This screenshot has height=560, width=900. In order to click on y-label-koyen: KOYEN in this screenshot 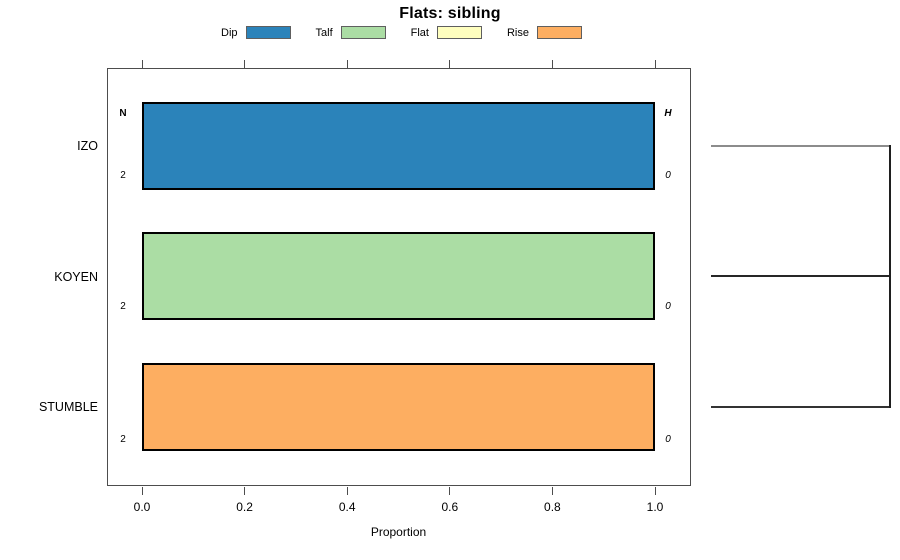, I will do `click(76, 277)`.